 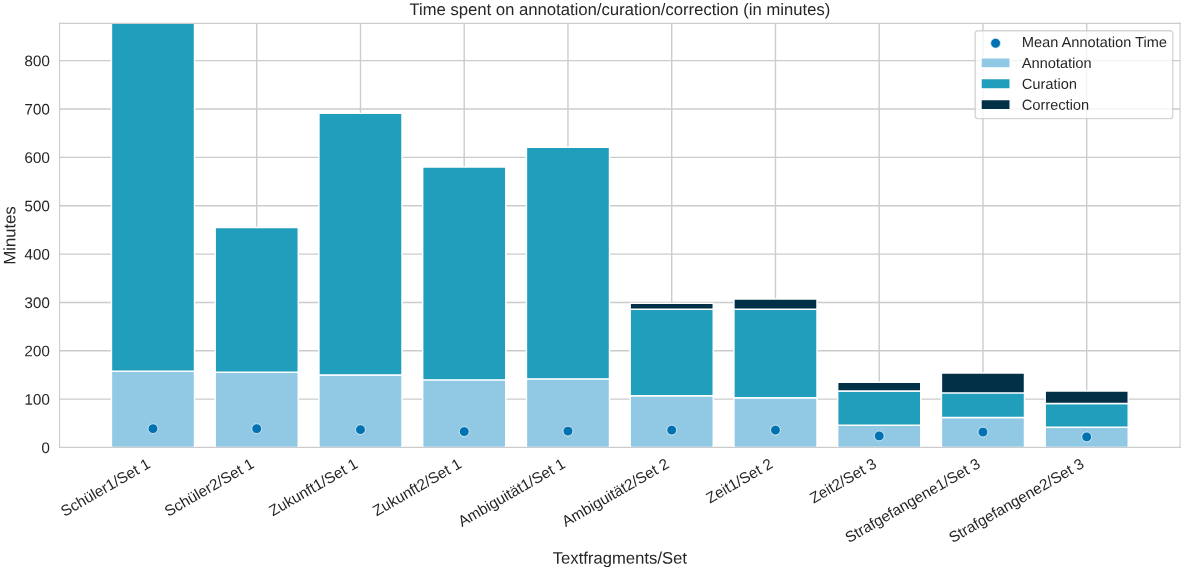 What do you see at coordinates (620, 559) in the screenshot?
I see `x-axis-title: Textfragments/Set` at bounding box center [620, 559].